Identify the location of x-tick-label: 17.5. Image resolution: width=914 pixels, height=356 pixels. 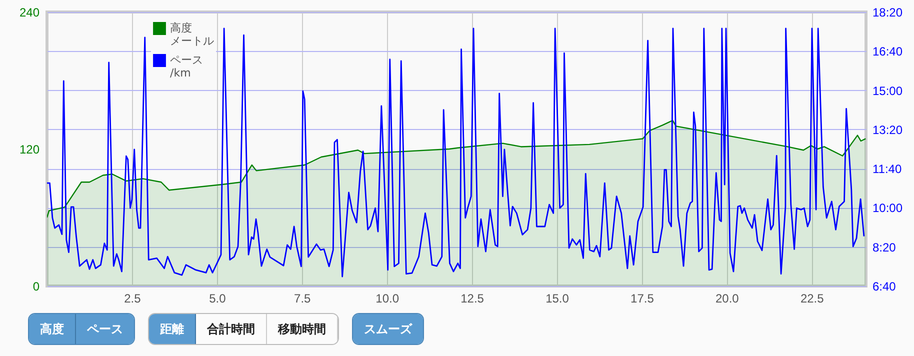
(642, 299).